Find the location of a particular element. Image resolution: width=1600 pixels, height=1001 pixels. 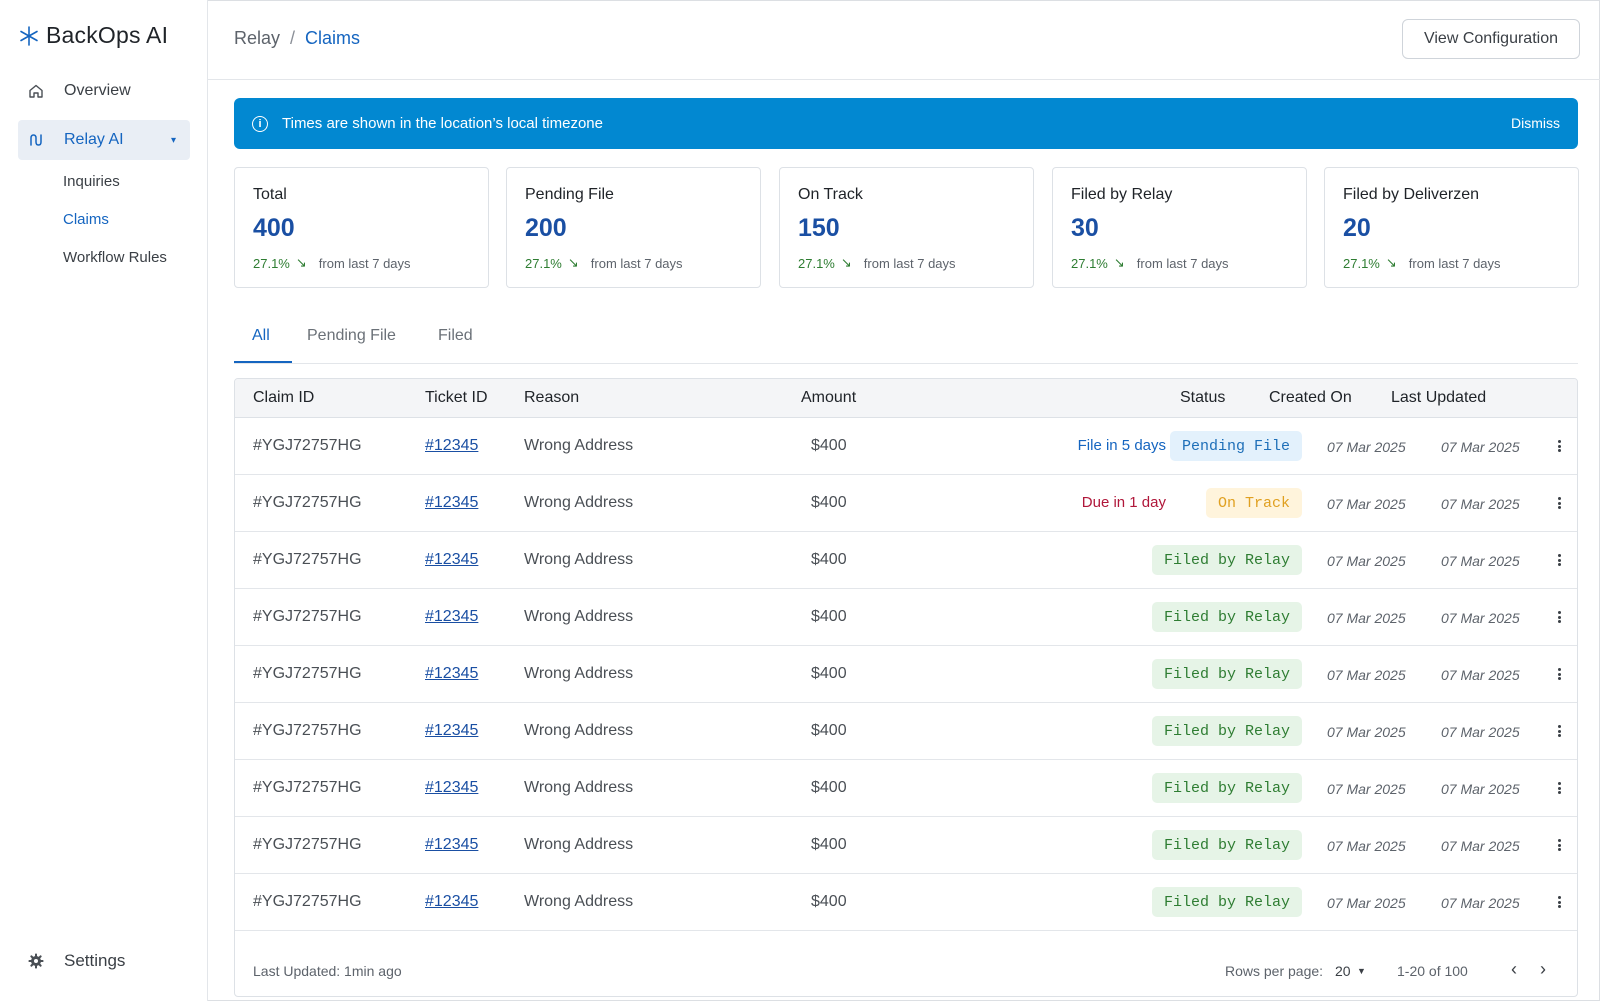

info-icon: i is located at coordinates (260, 123).